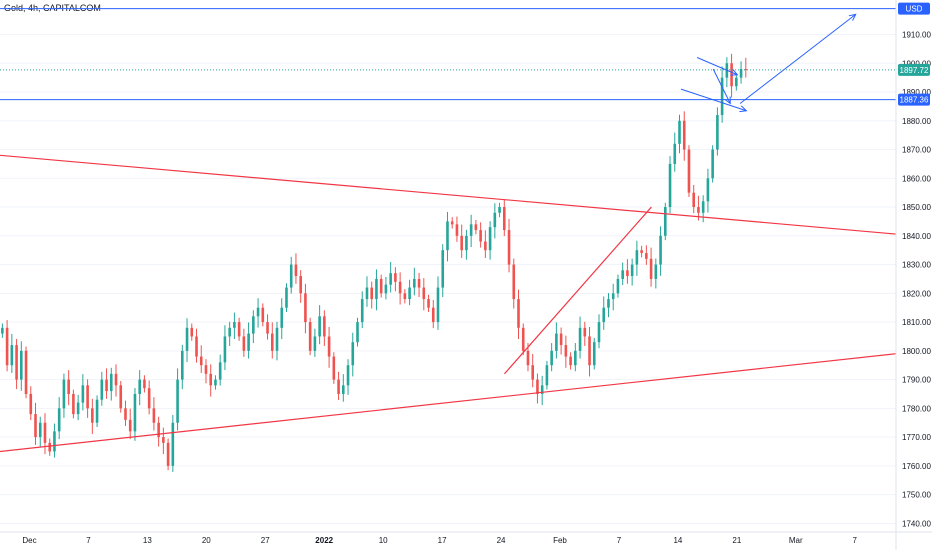 This screenshot has height=550, width=932. Describe the element at coordinates (916, 236) in the screenshot. I see `y-tick-label: 1840.00` at that location.